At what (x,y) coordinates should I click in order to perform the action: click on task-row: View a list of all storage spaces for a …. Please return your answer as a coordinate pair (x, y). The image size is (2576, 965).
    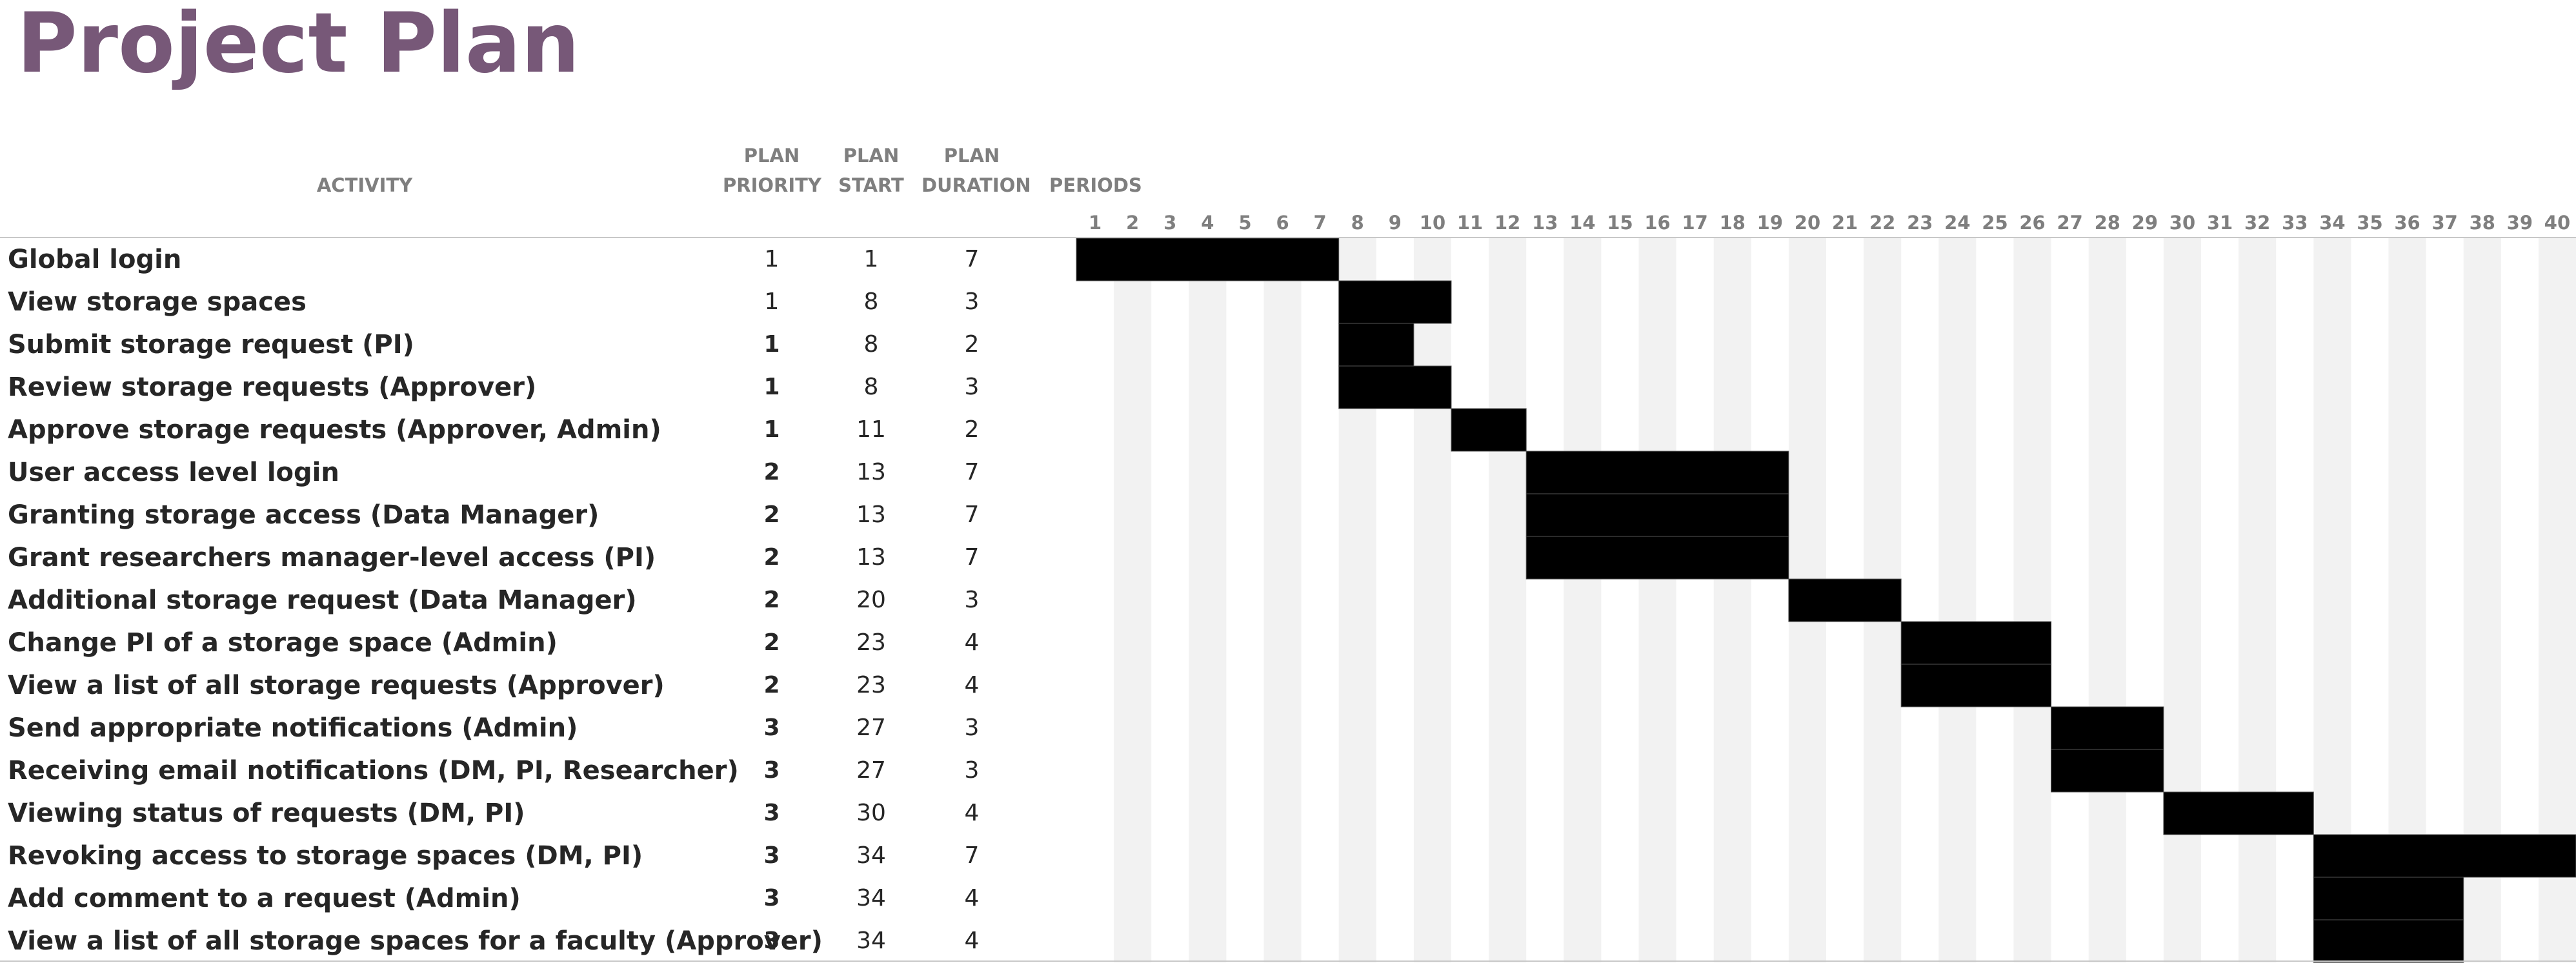
    Looking at the image, I should click on (516, 941).